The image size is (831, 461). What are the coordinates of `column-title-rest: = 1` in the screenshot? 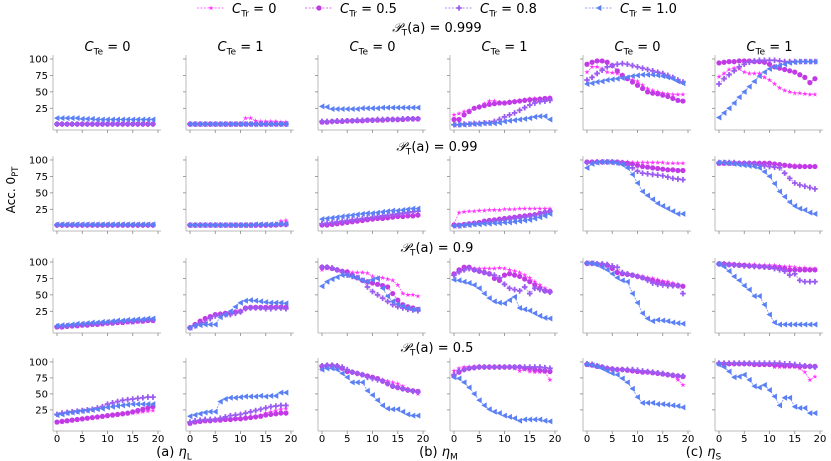 It's located at (513, 47).